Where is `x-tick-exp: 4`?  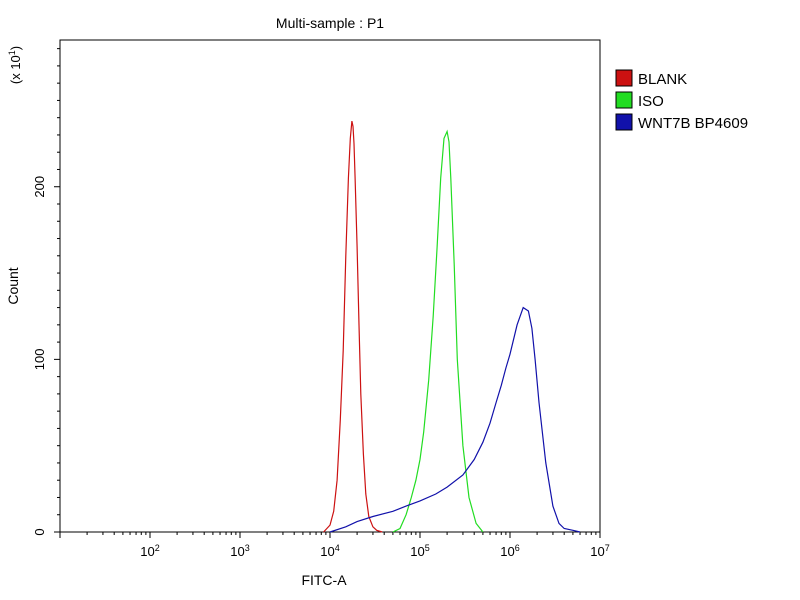 x-tick-exp: 4 is located at coordinates (337, 548).